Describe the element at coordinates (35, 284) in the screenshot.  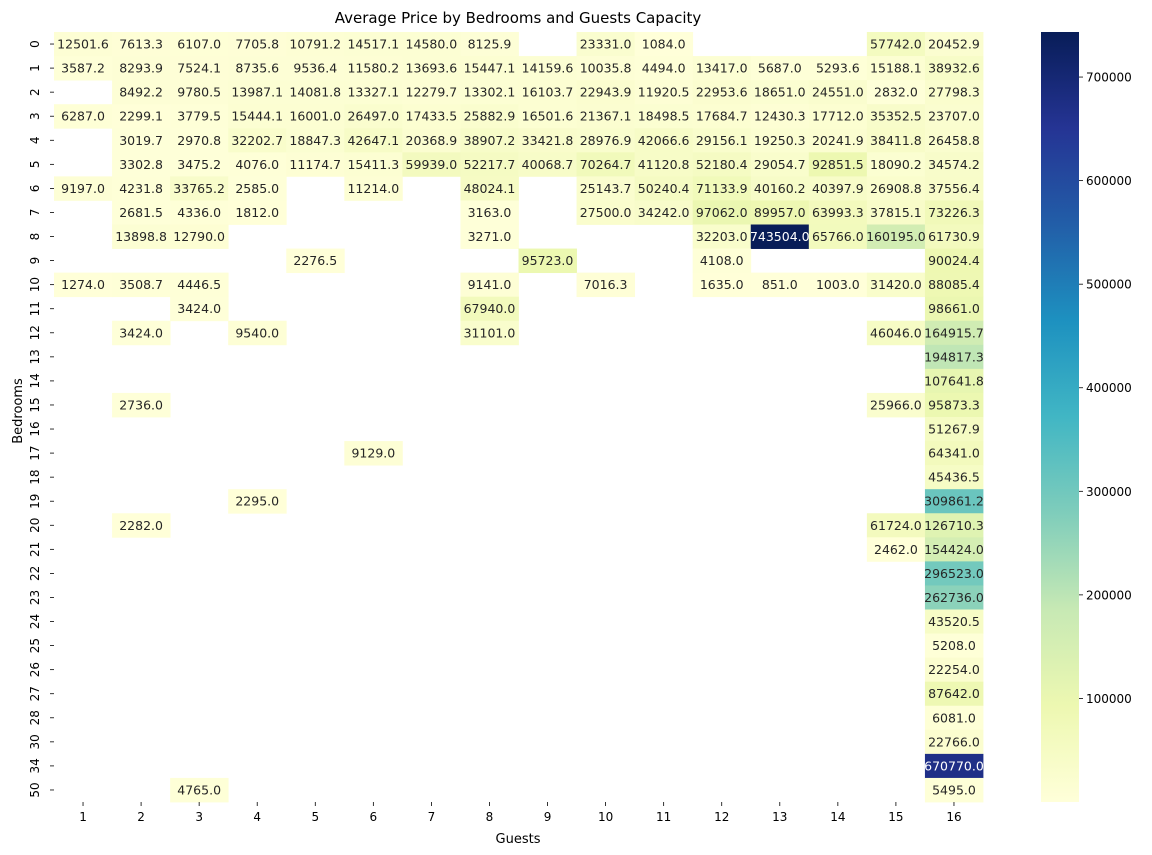
I see `y-tick-label: 10` at that location.